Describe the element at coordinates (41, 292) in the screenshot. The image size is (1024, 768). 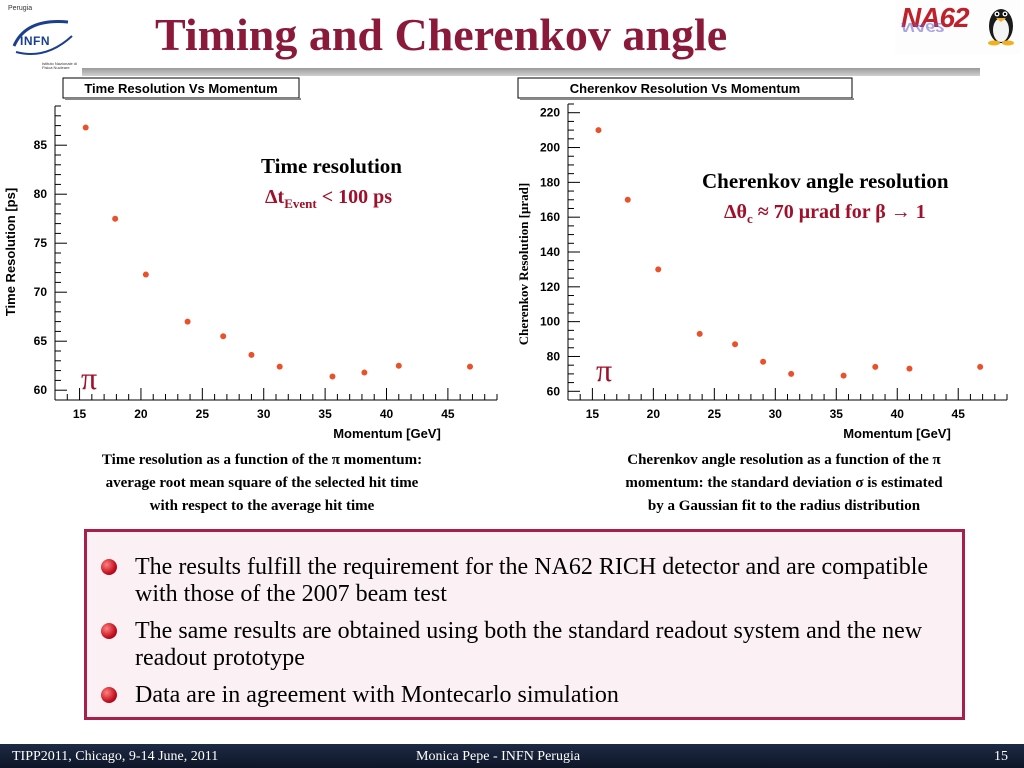
I see `y-tick-label: 70` at that location.